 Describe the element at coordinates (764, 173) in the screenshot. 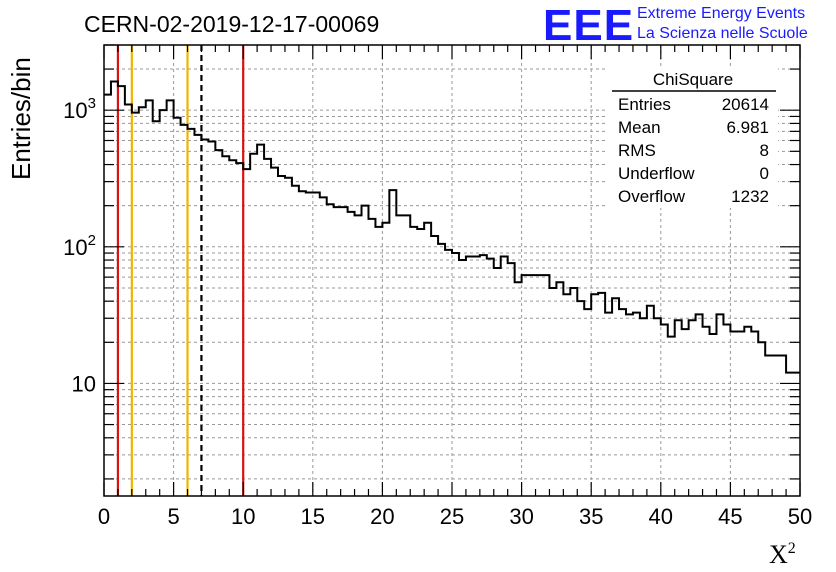

I see `stats-value-underflow: 0` at that location.